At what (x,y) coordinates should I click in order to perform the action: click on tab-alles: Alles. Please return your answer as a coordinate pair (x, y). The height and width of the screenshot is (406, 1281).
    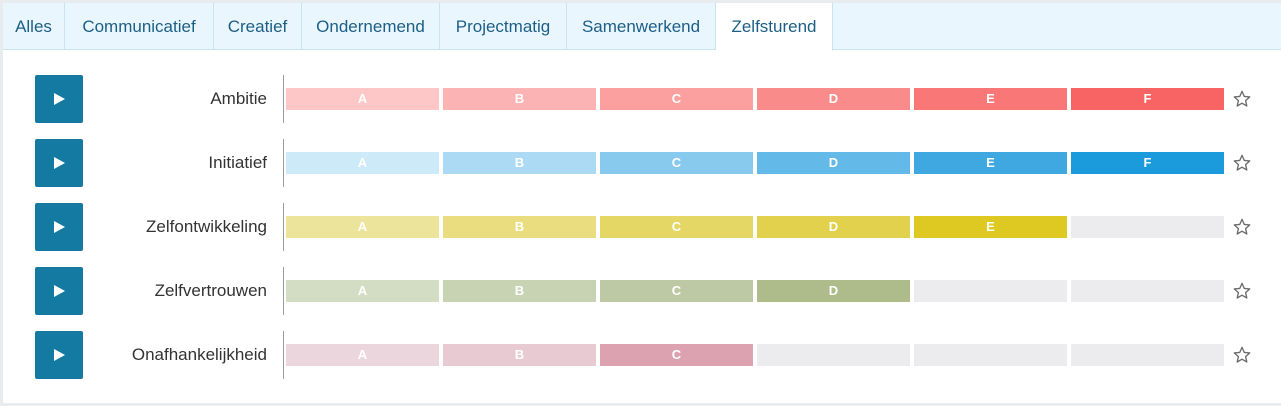
    Looking at the image, I should click on (34, 26).